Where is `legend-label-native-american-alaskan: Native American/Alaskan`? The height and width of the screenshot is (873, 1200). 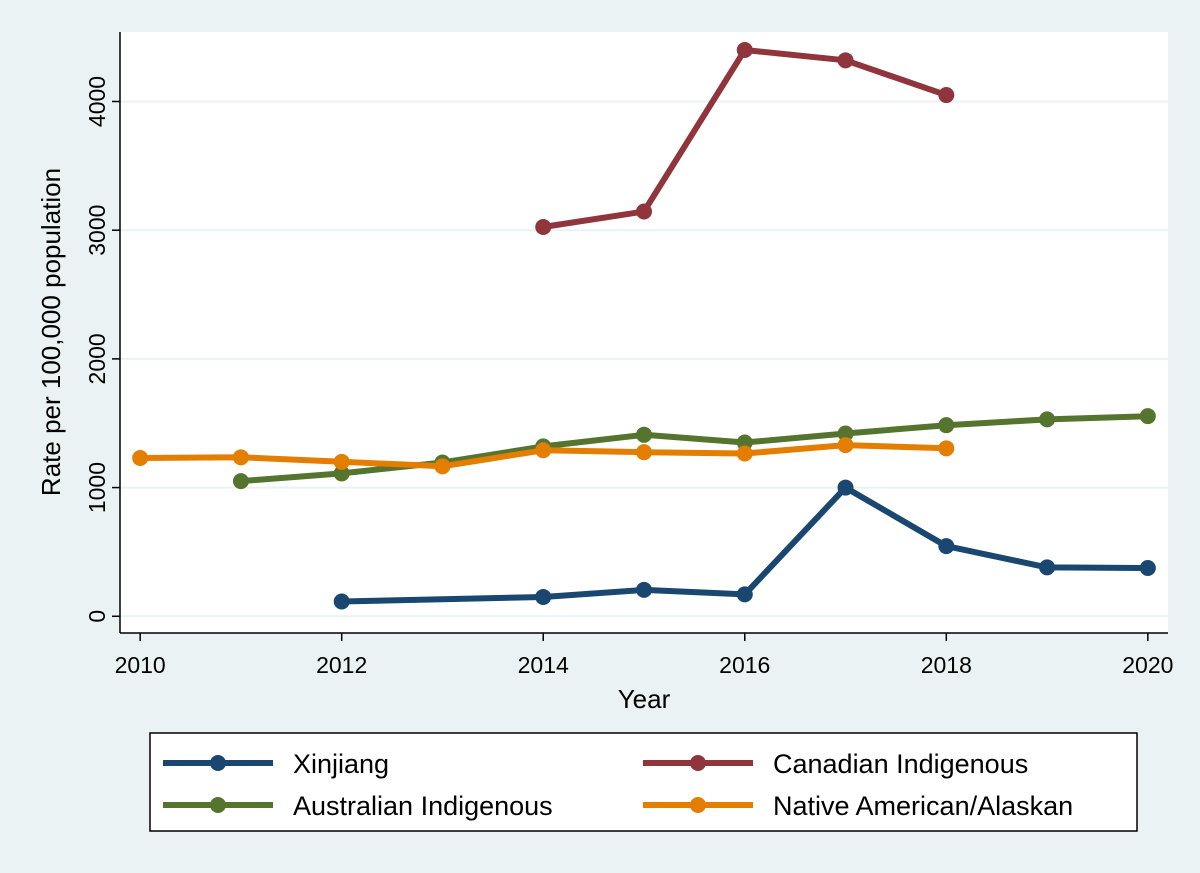
legend-label-native-american-alaskan: Native American/Alaskan is located at coordinates (923, 806).